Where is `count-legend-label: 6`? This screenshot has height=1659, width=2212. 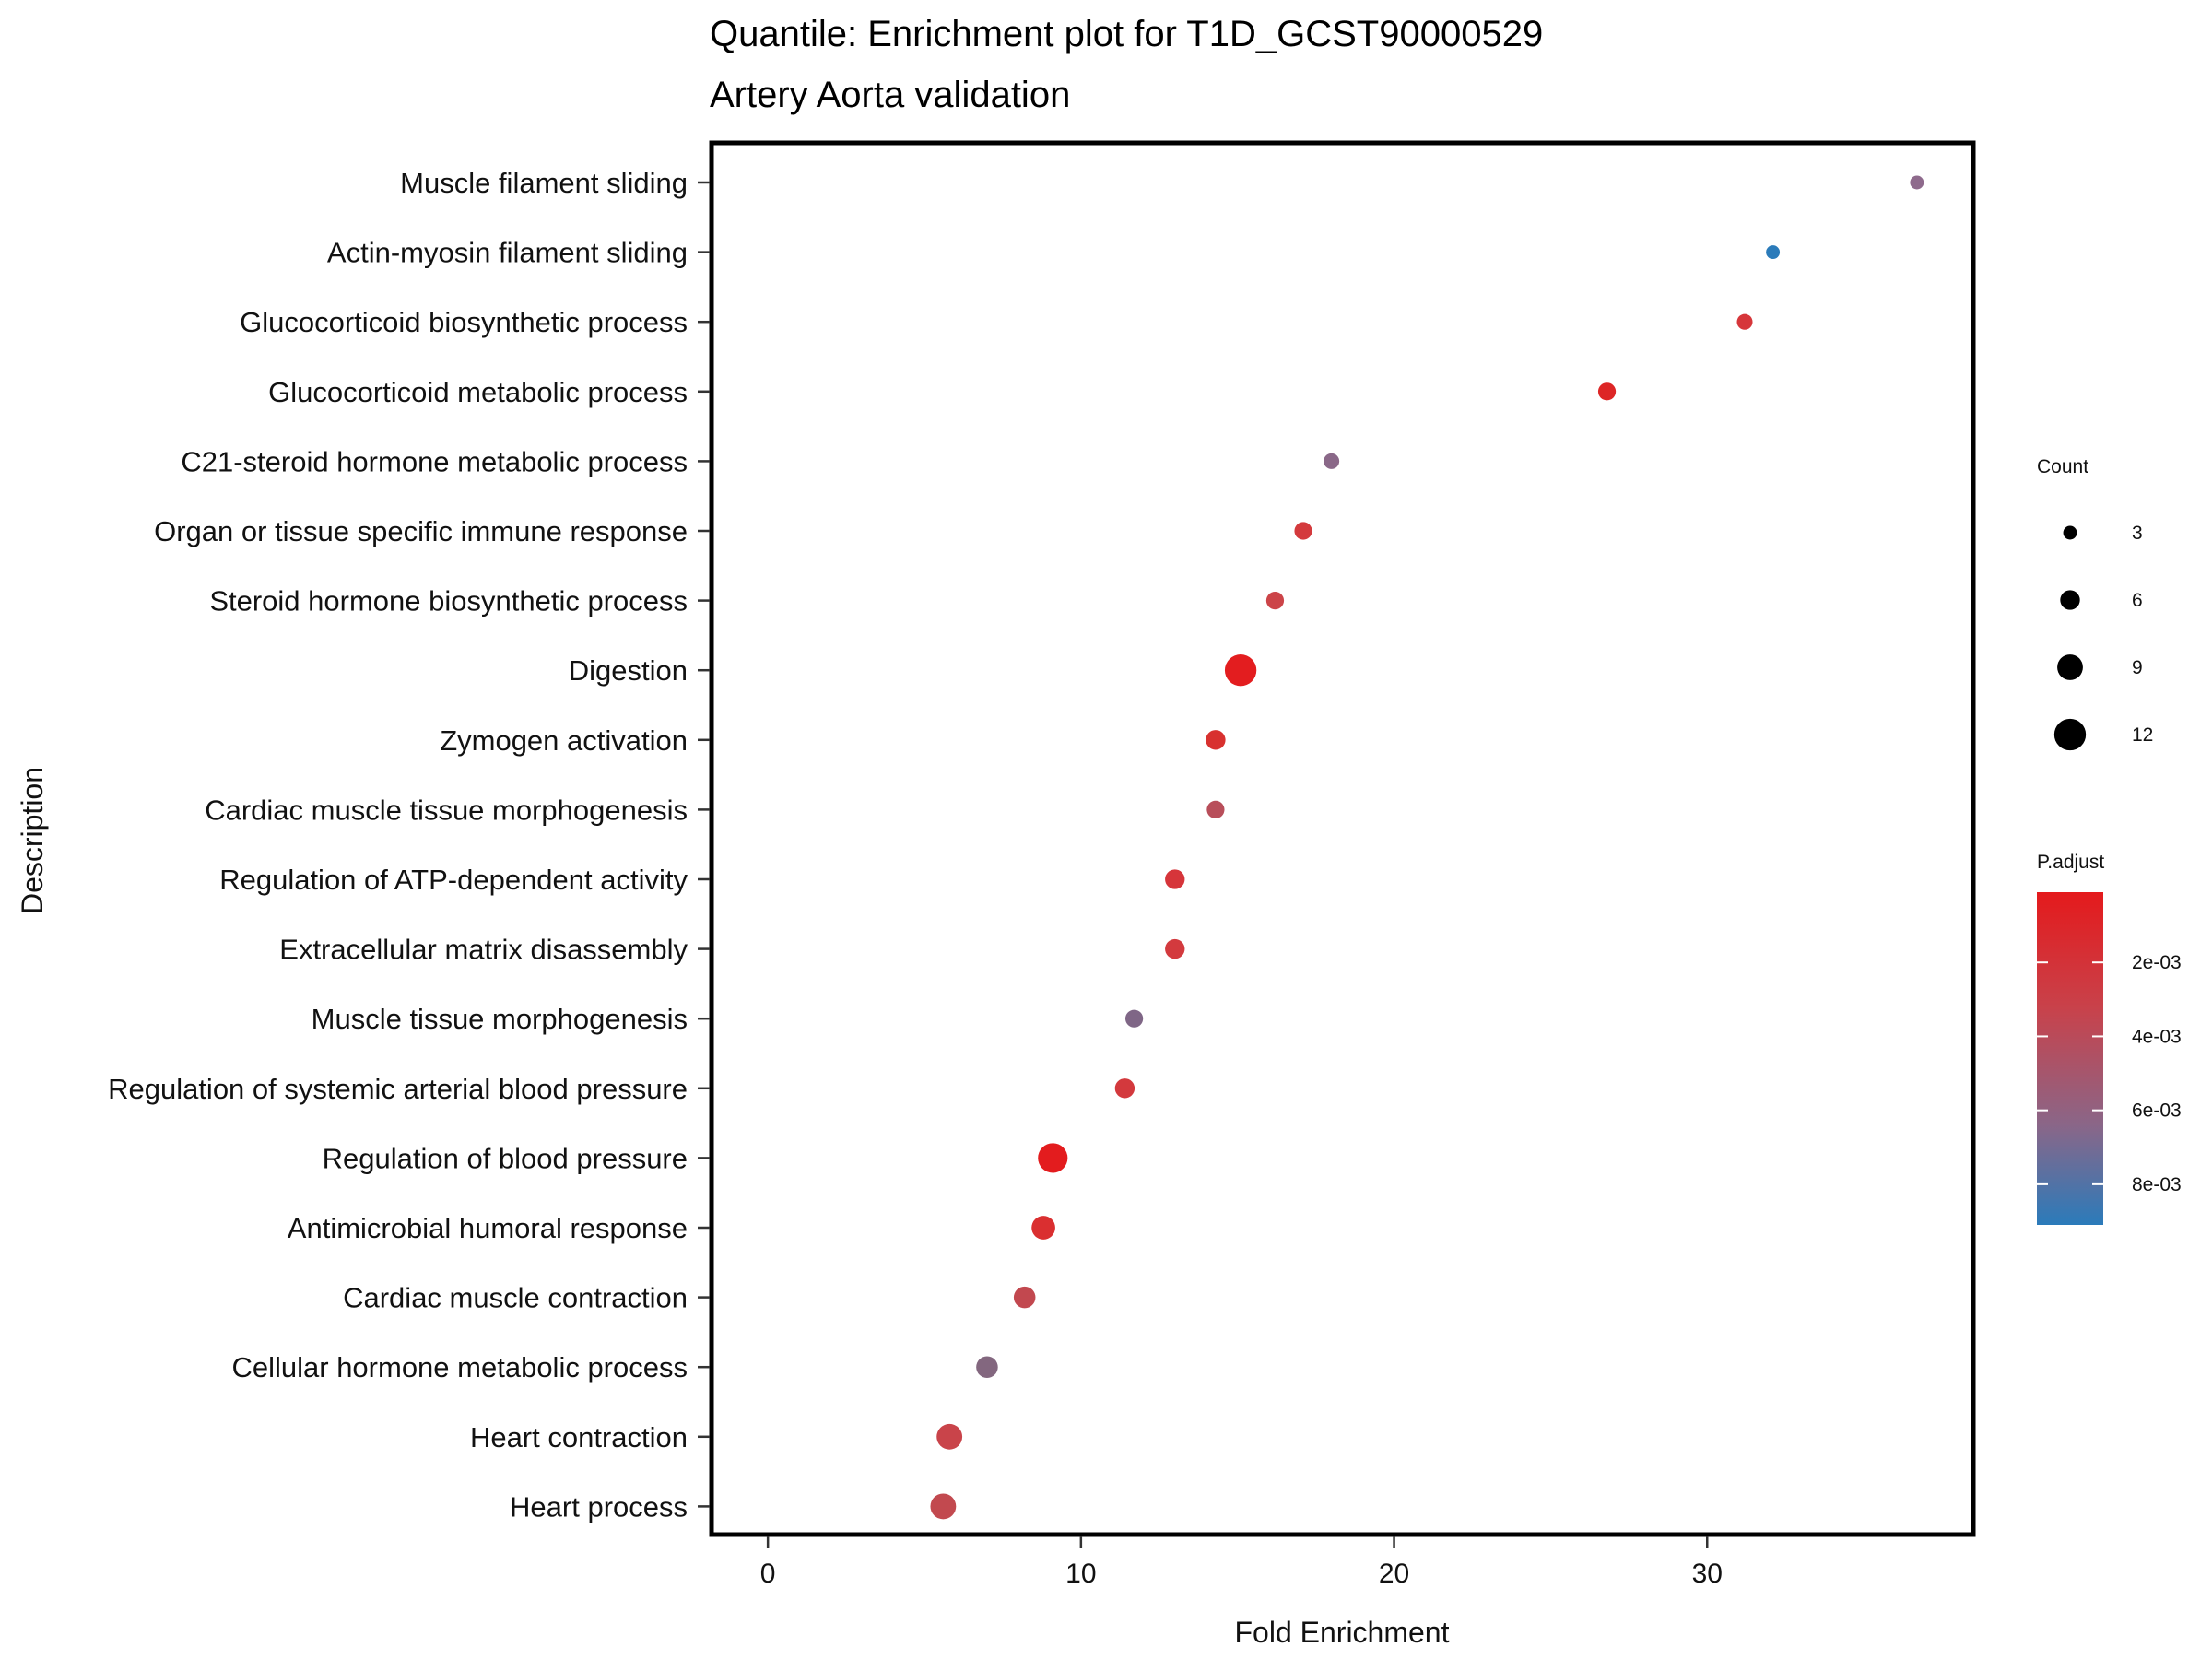 count-legend-label: 6 is located at coordinates (2137, 600).